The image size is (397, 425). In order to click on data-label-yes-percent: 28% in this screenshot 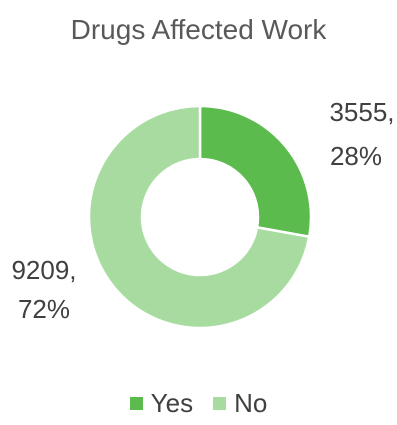, I will do `click(356, 156)`.